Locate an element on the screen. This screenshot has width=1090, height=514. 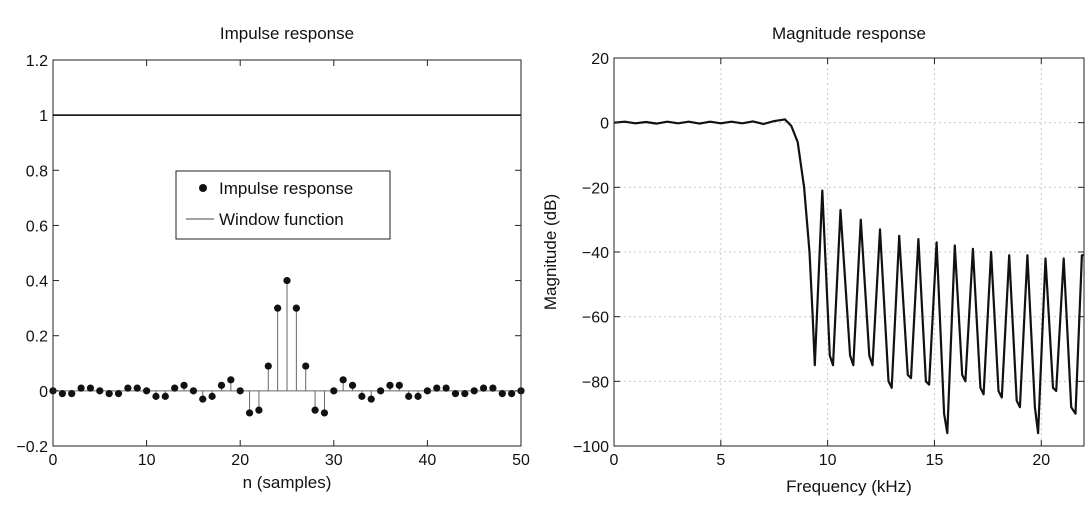
magnitude-ytick-label: −80 is located at coordinates (595, 382).